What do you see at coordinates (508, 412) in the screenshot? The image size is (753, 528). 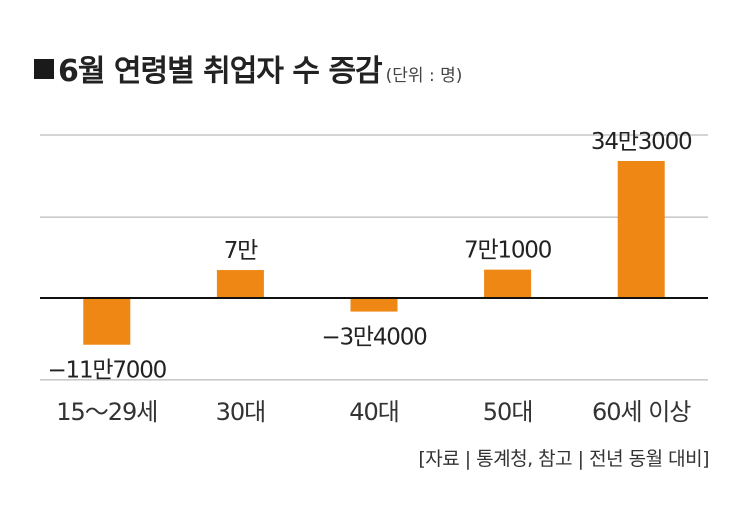 I see `category-label: 50대` at bounding box center [508, 412].